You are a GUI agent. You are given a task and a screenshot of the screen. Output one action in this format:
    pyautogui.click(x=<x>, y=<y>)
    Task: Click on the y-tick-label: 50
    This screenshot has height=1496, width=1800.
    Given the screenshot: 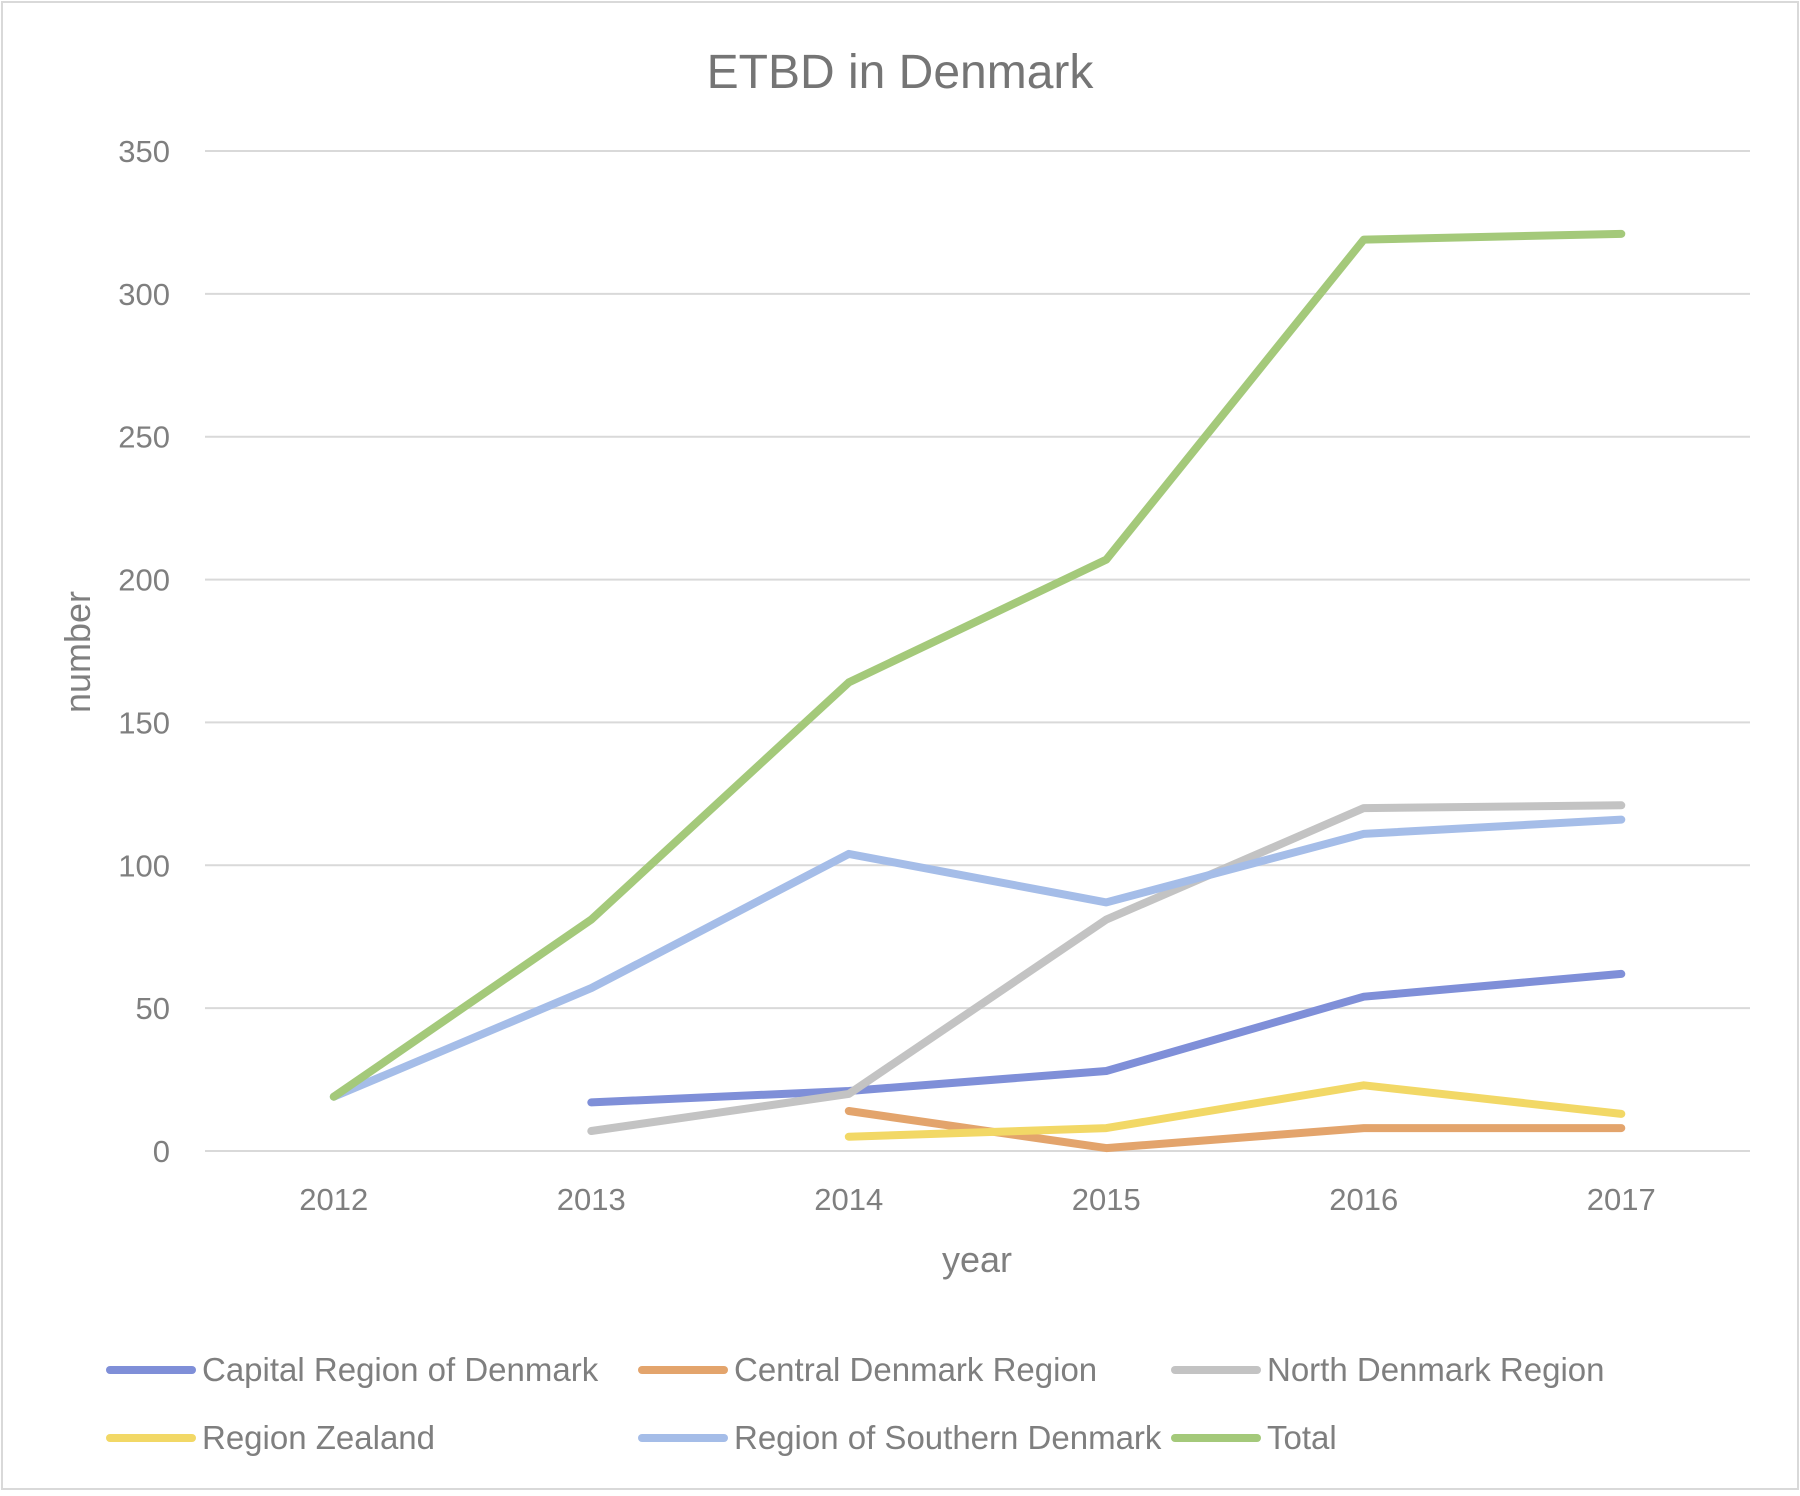 What is the action you would take?
    pyautogui.click(x=153, y=1008)
    